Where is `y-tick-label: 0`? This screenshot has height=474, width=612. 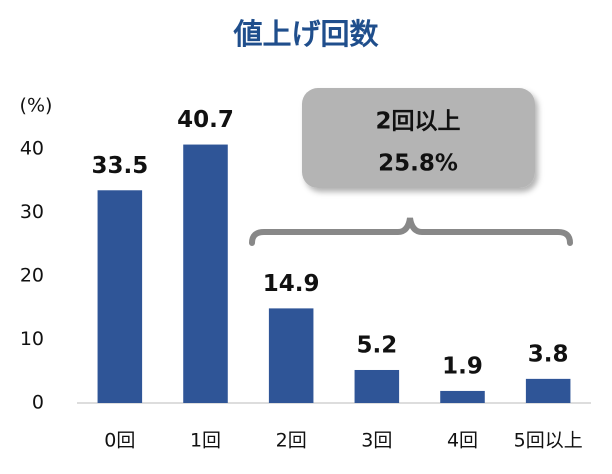 y-tick-label: 0 is located at coordinates (38, 403).